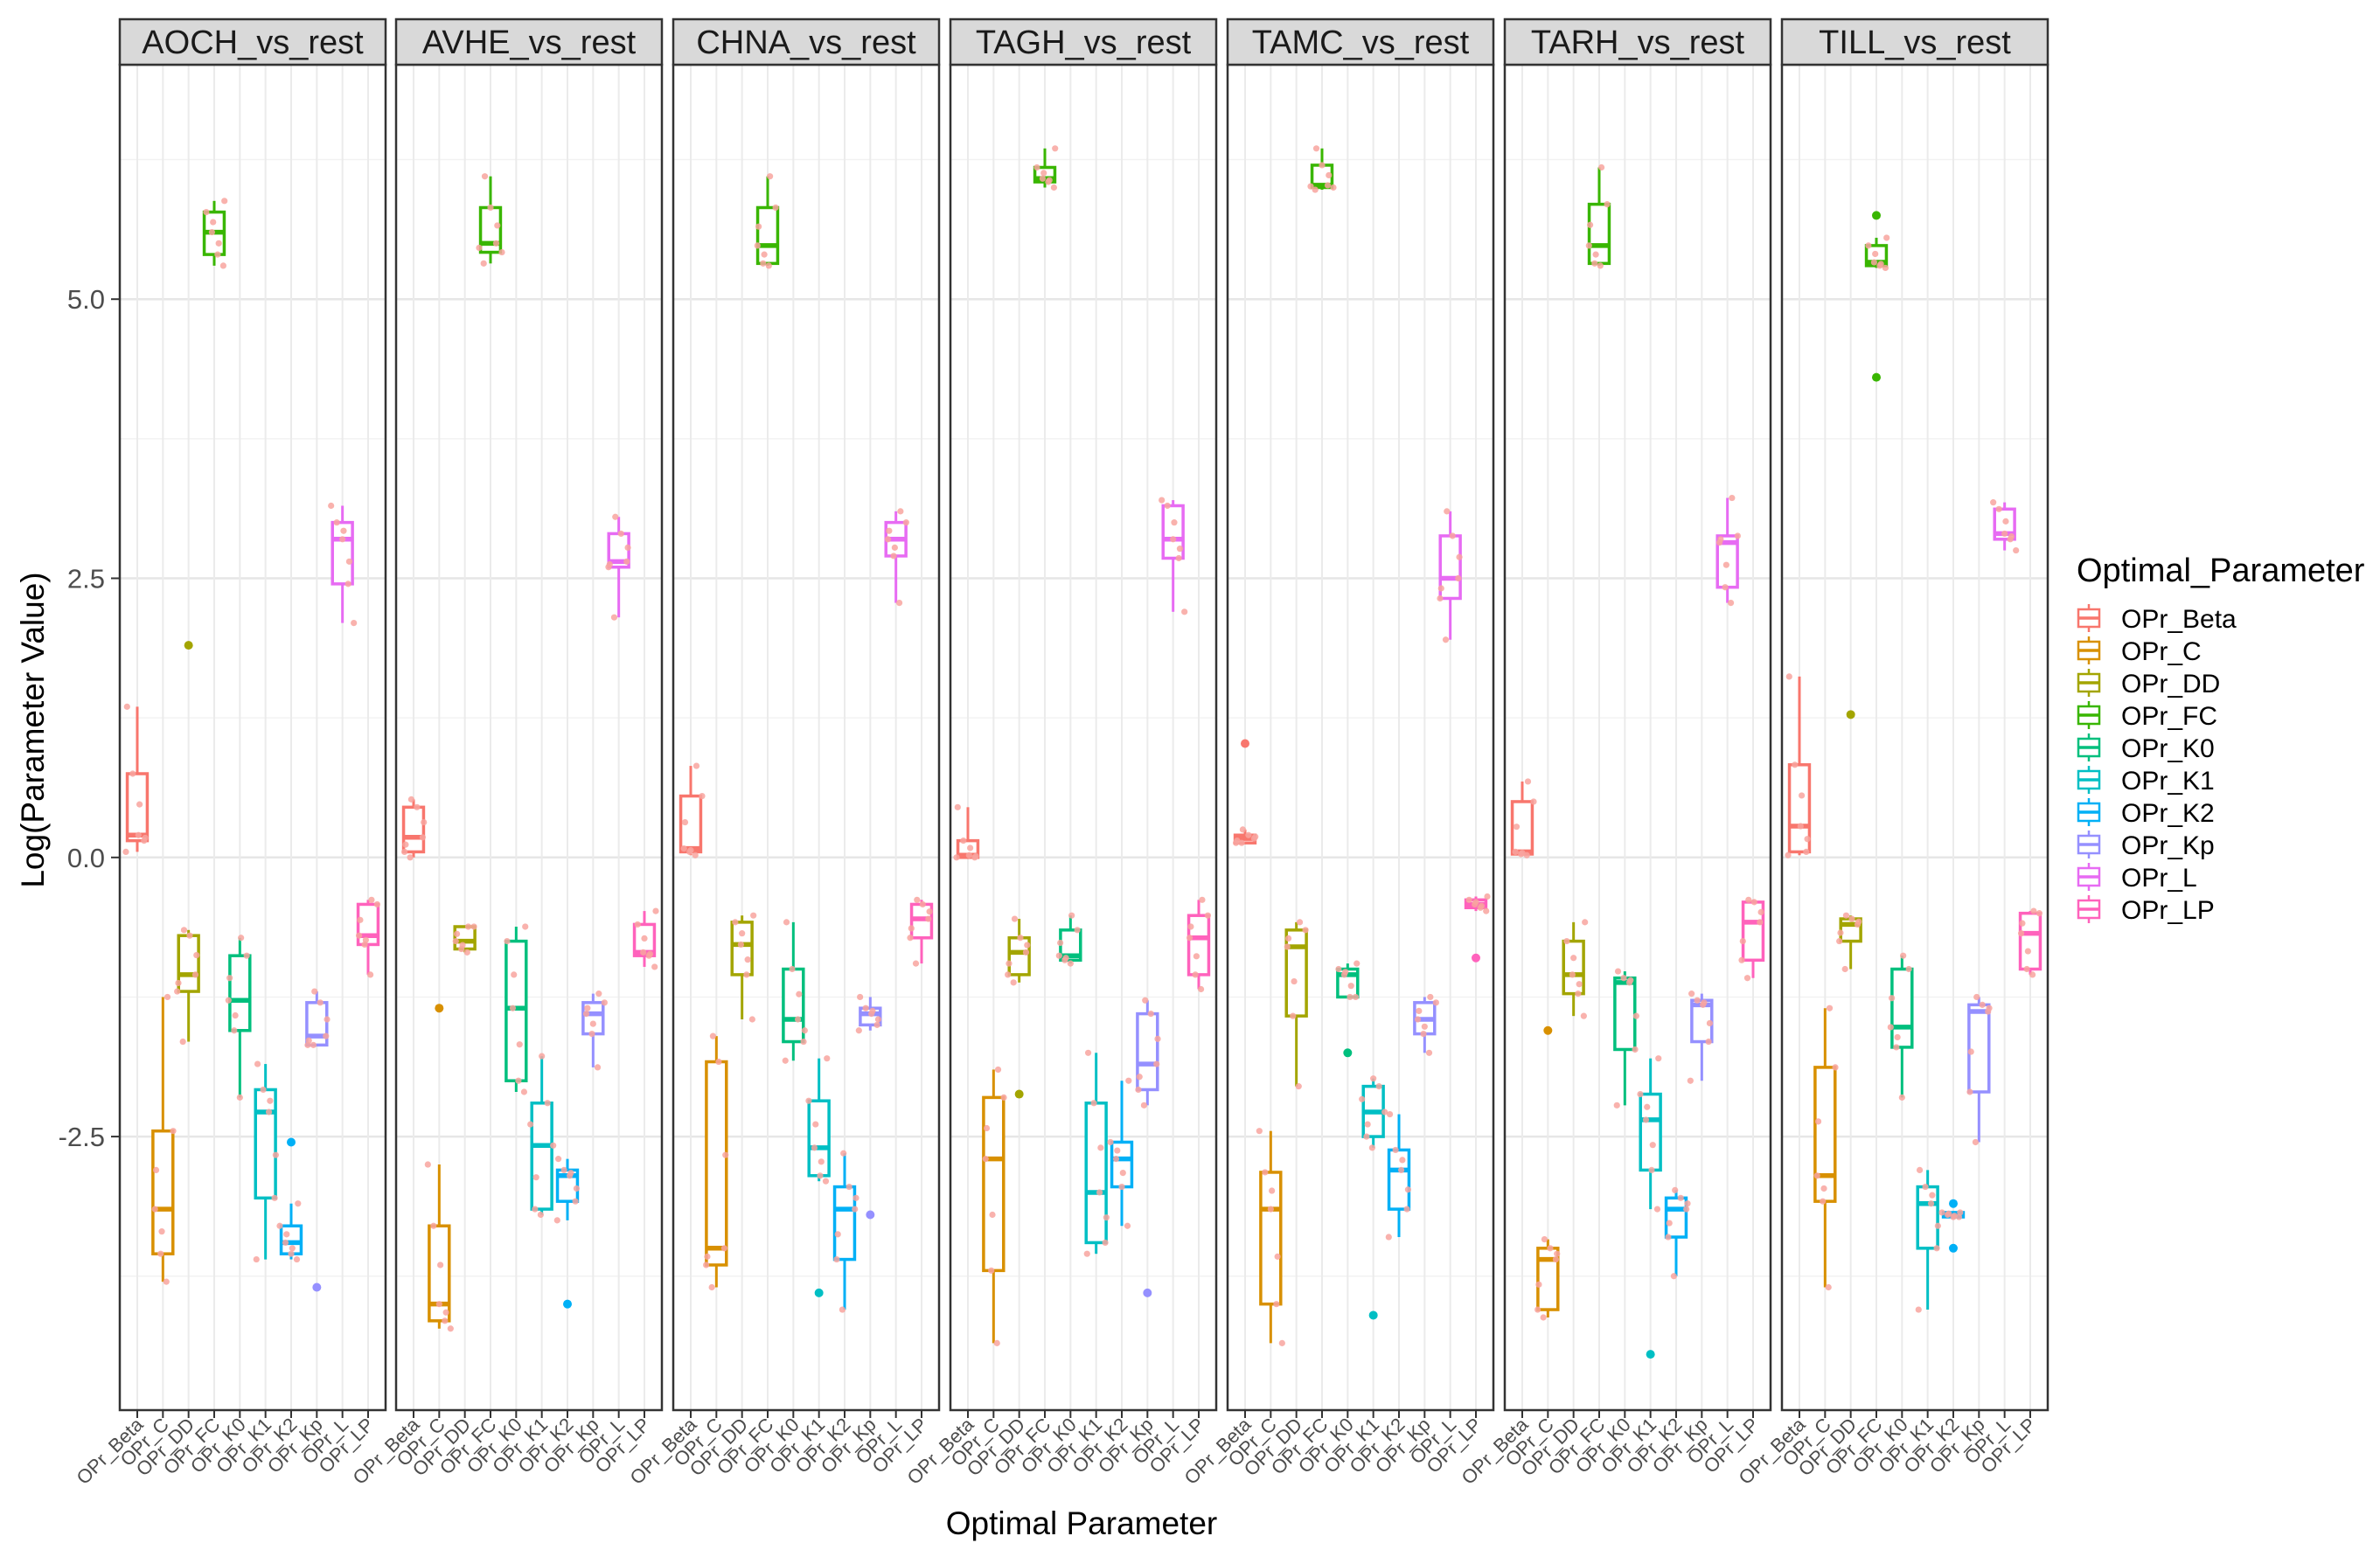 This screenshot has width=2380, height=1557. Describe the element at coordinates (1476, 958) in the screenshot. I see `outlier-point` at that location.